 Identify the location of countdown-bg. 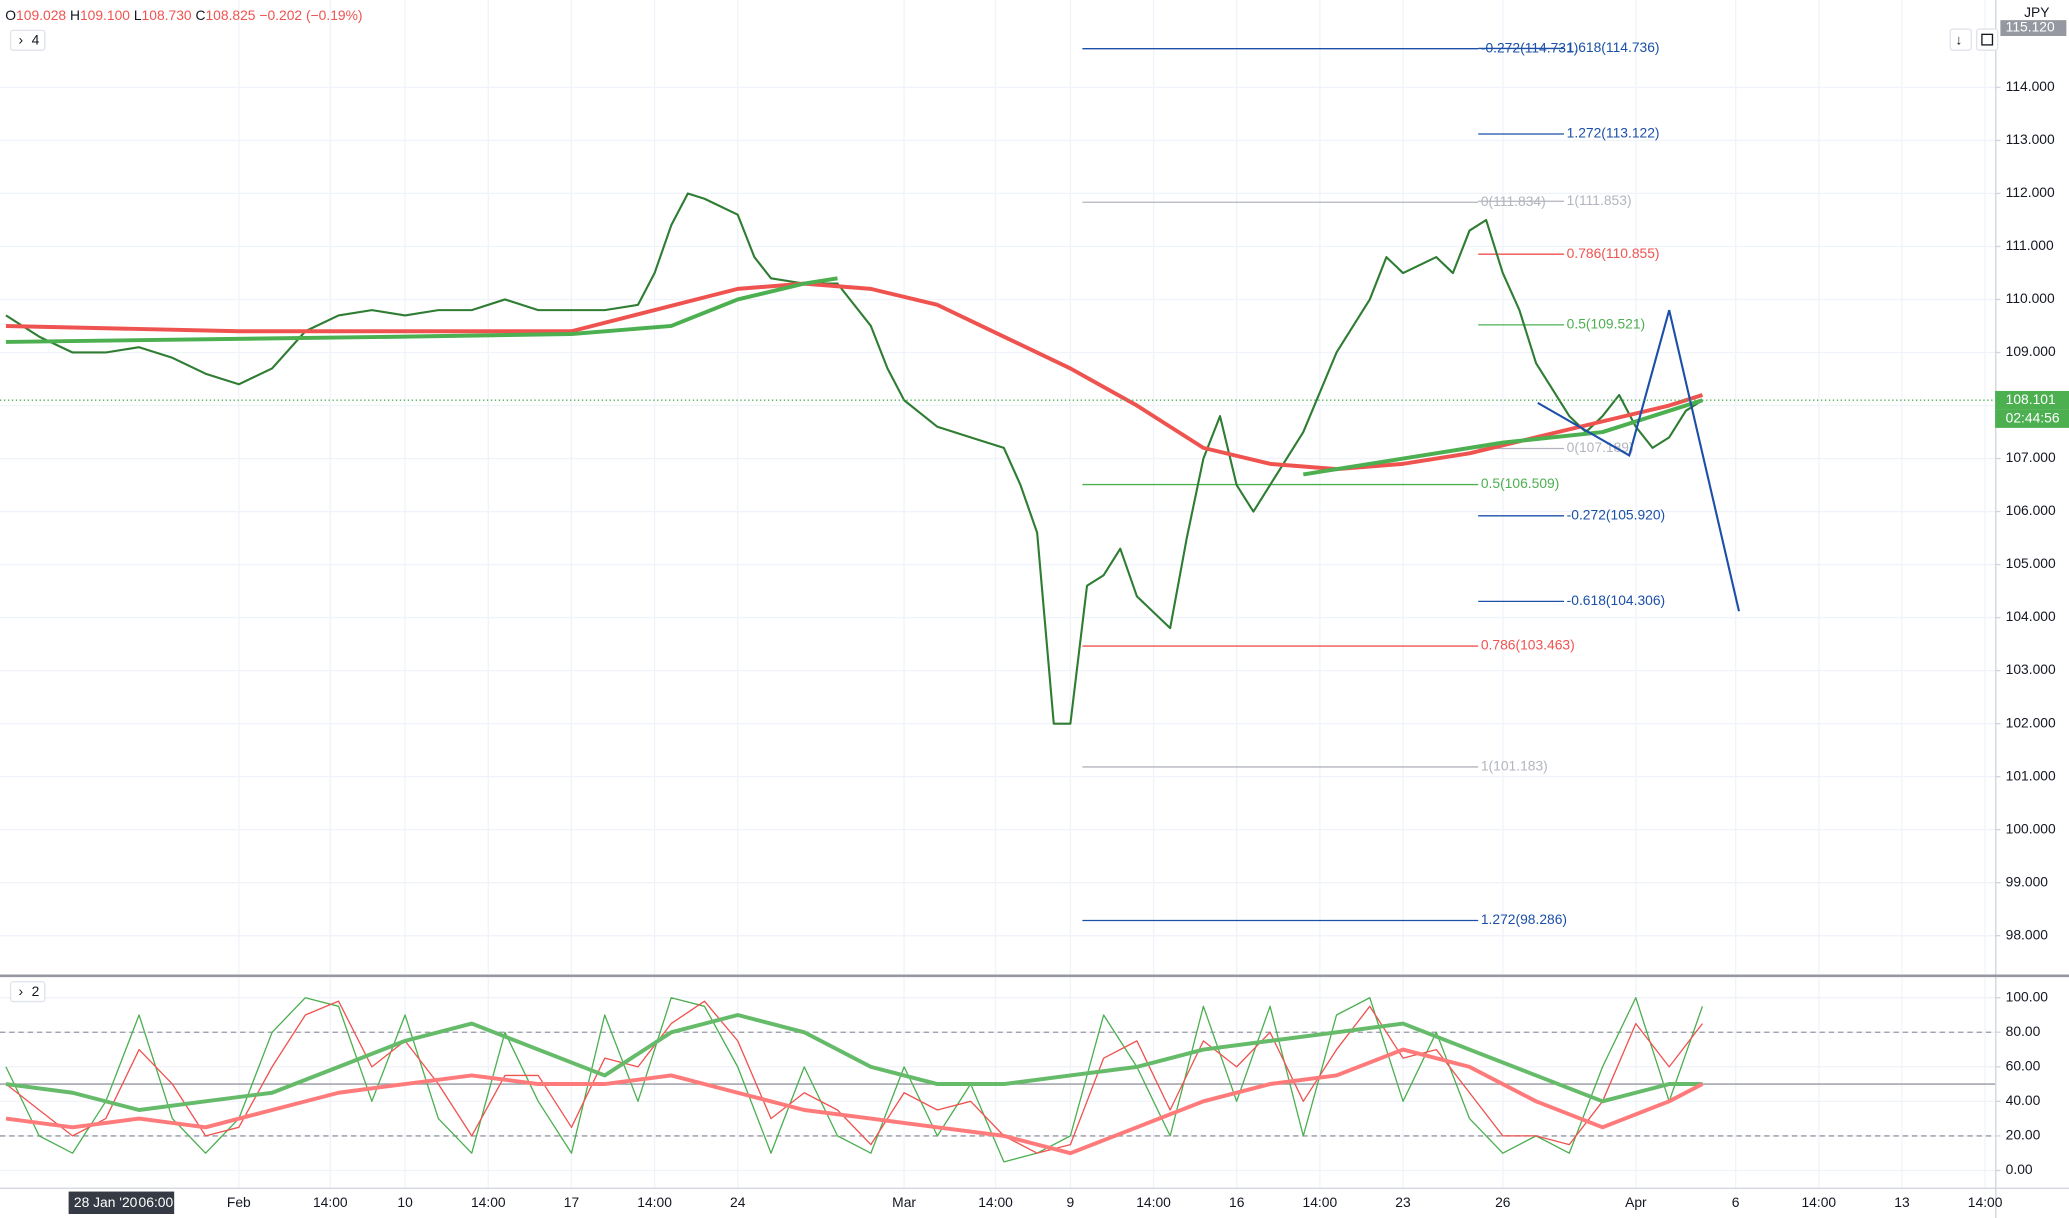
(2032, 418).